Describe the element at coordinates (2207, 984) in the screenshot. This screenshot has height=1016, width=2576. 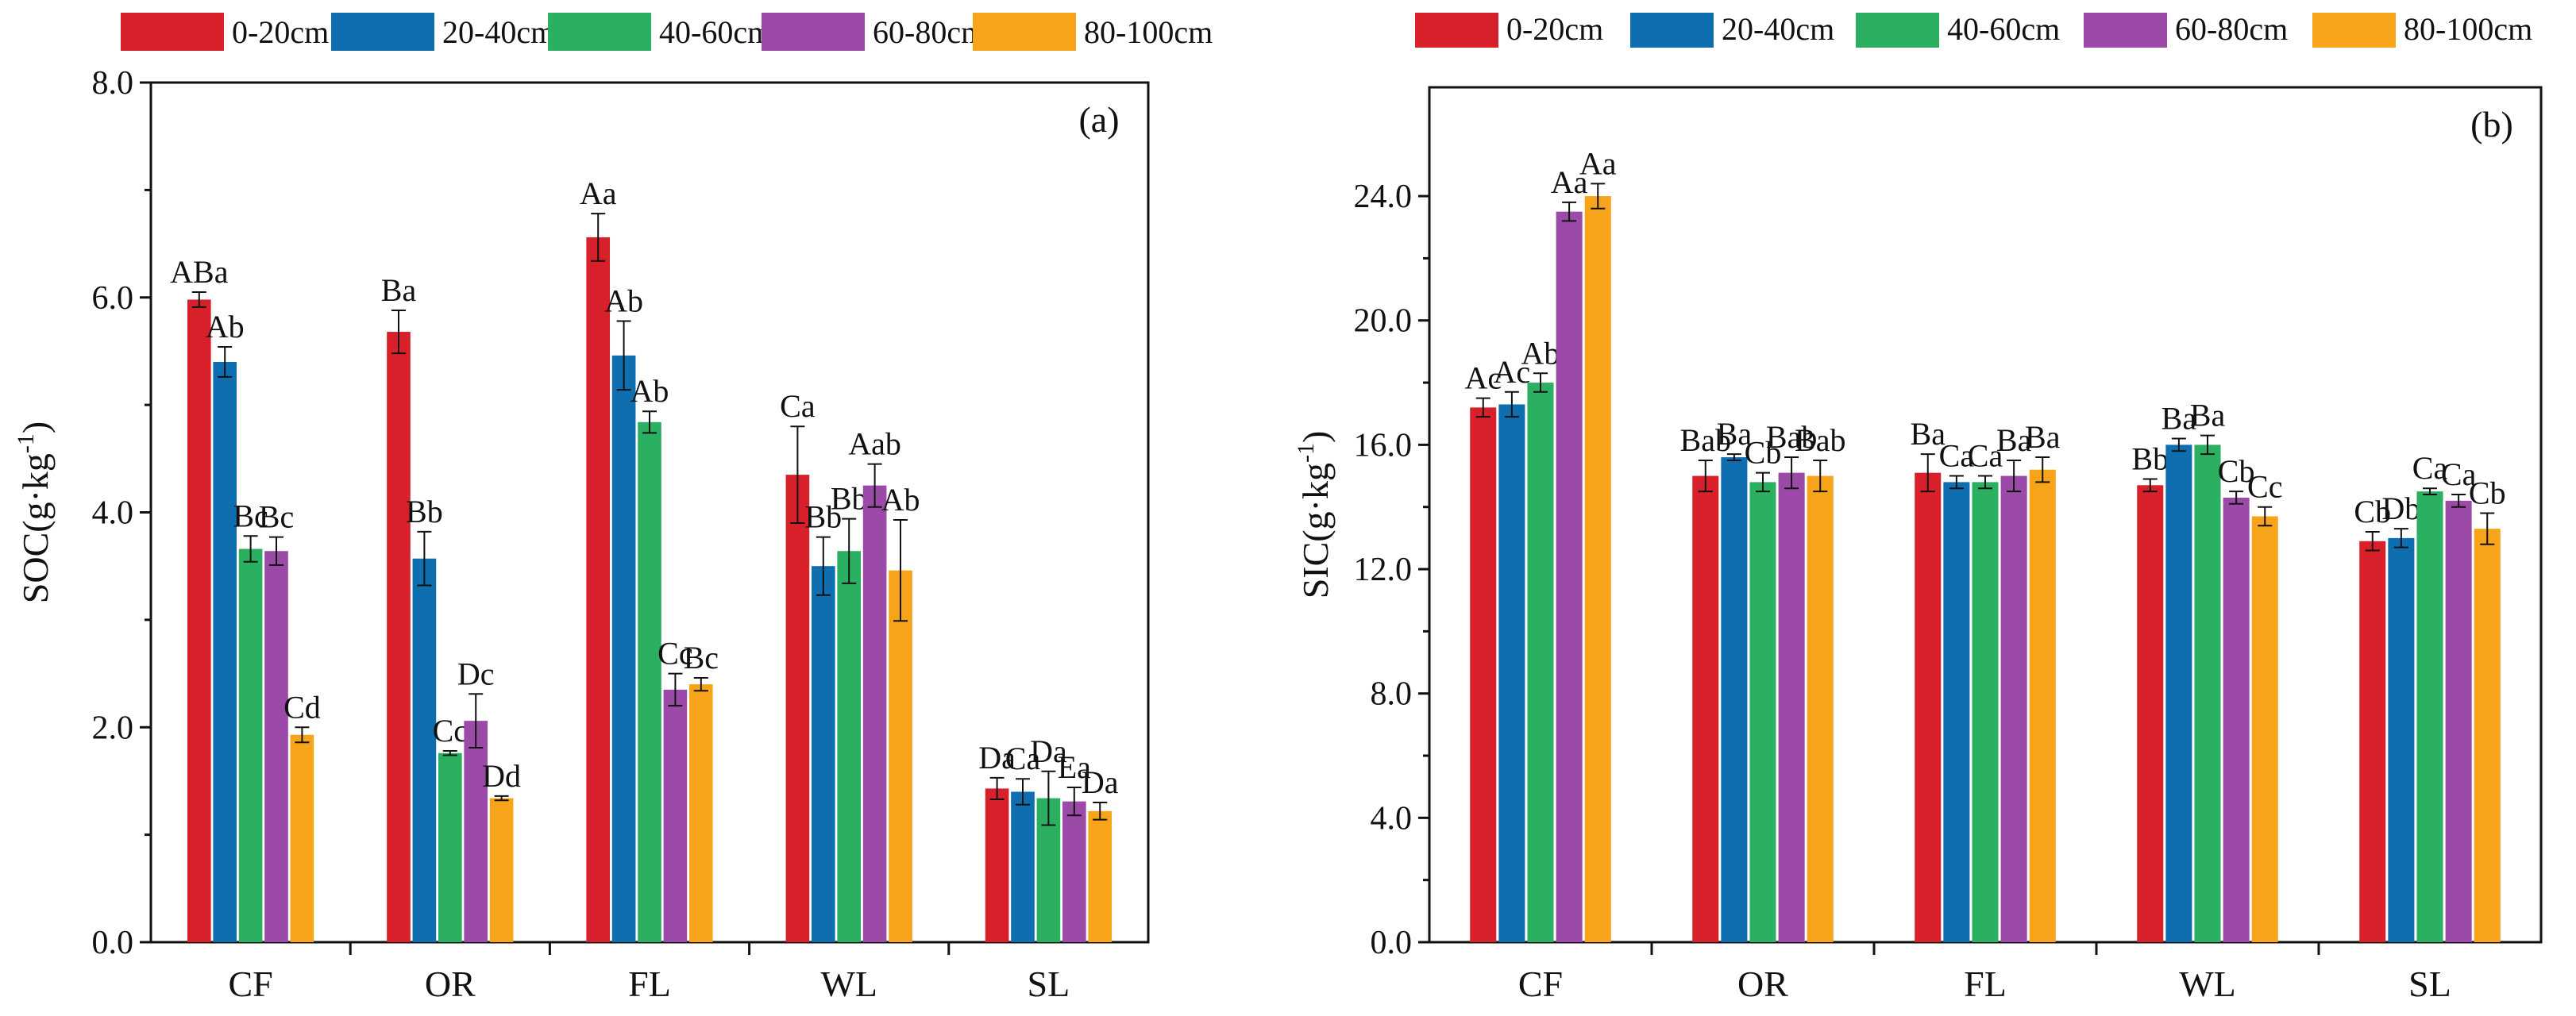
I see `x-tick-label: WL` at that location.